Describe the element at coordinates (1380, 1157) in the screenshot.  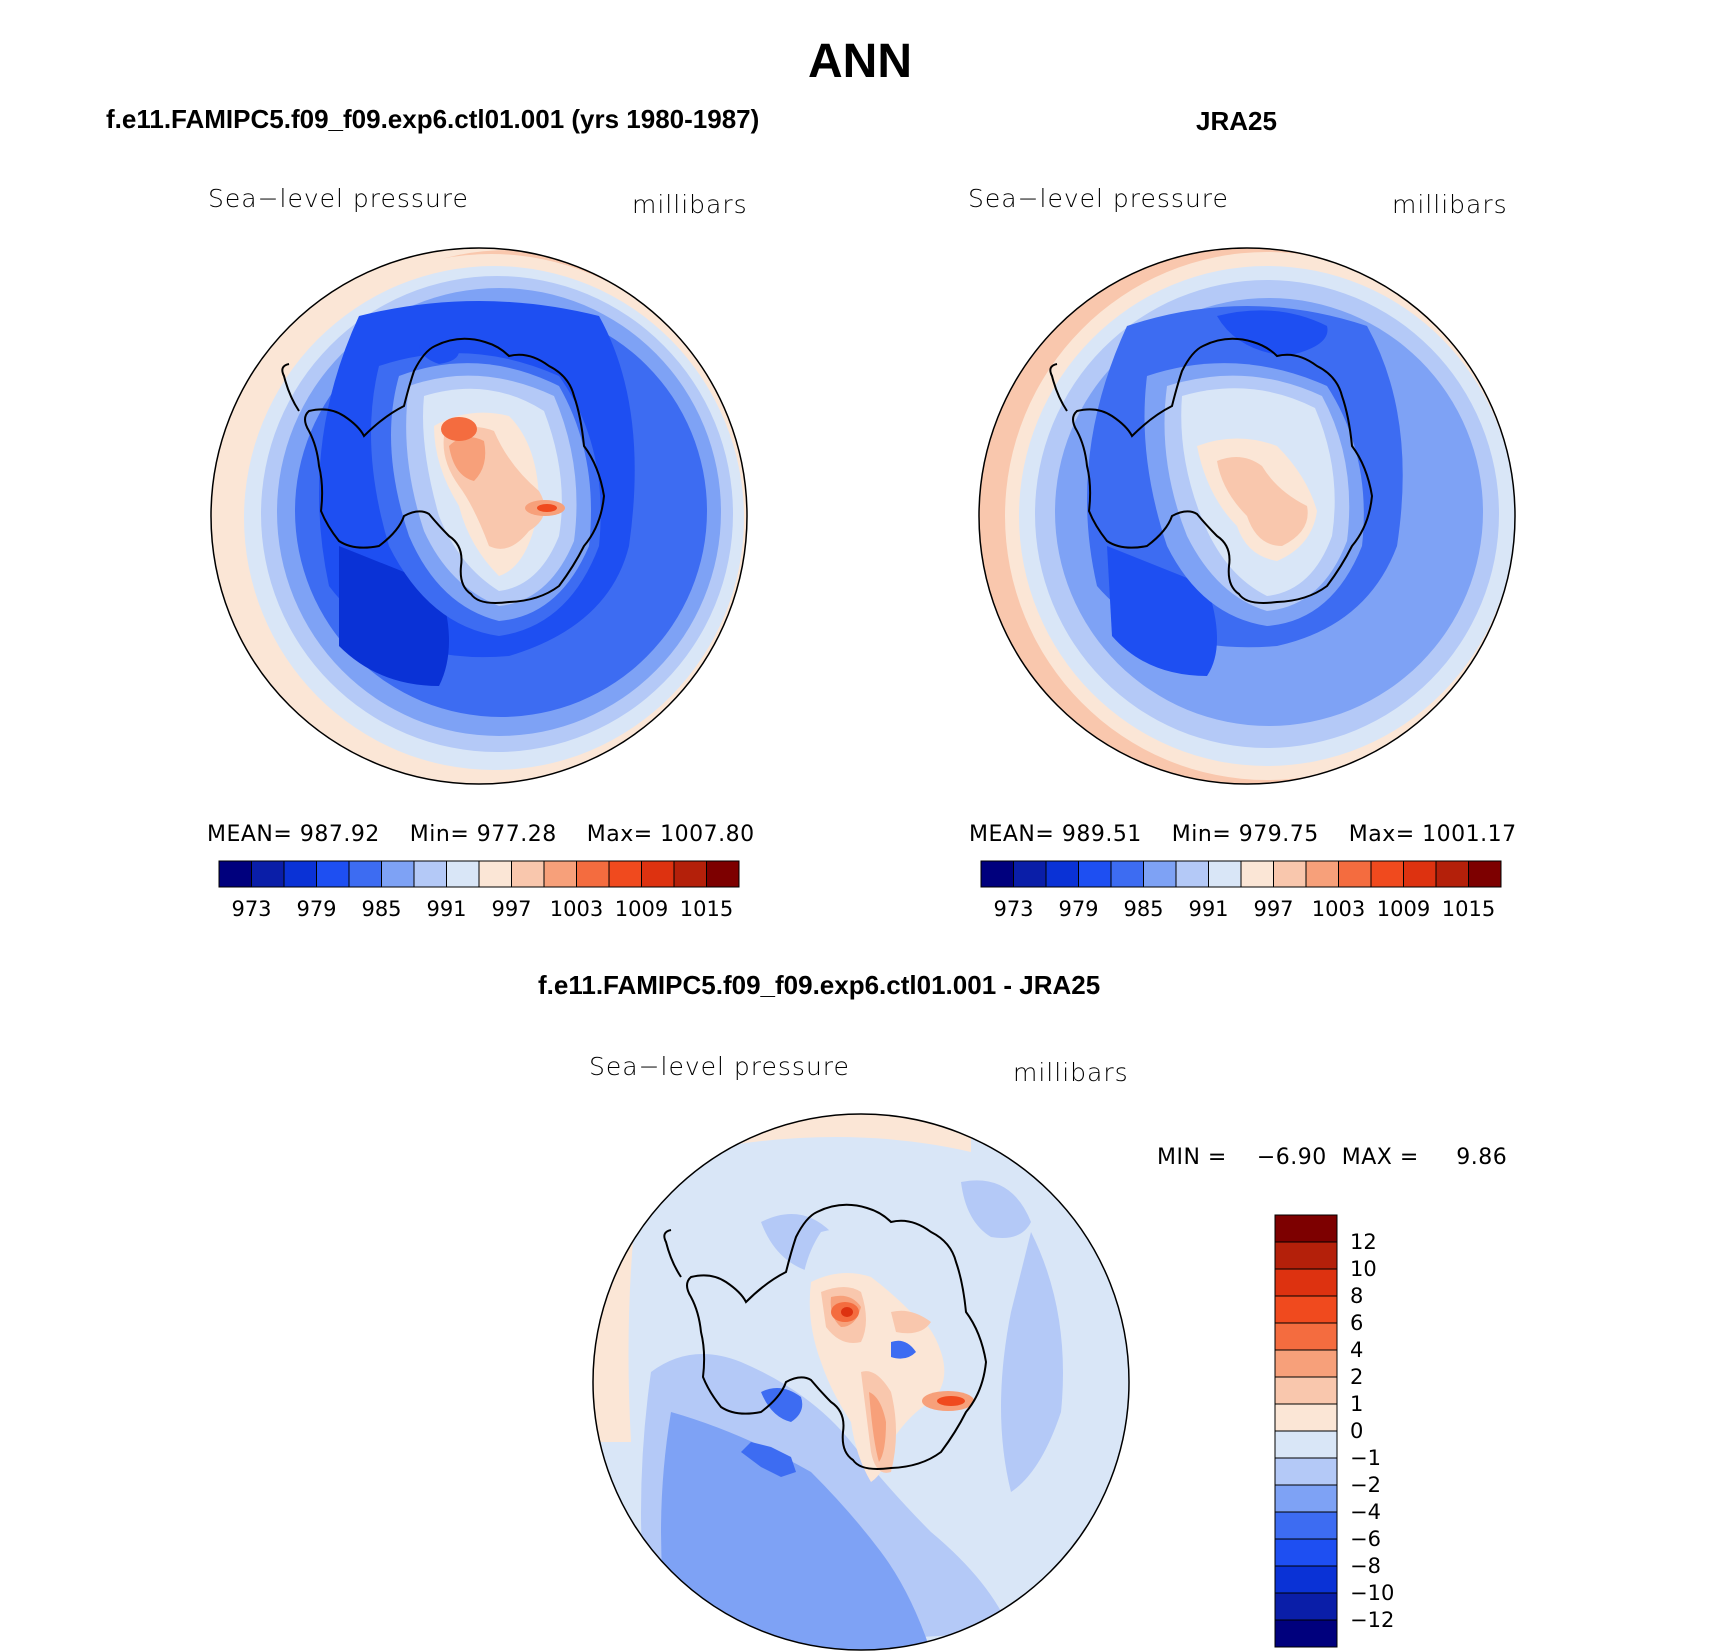
I see `max-label: MAX =` at that location.